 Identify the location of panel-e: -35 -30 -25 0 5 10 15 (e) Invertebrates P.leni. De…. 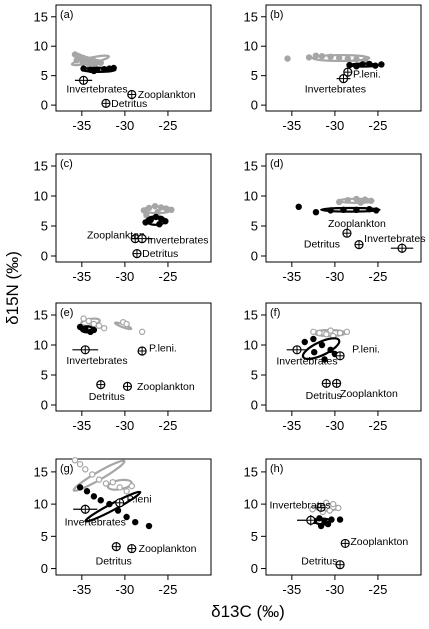
(123, 367).